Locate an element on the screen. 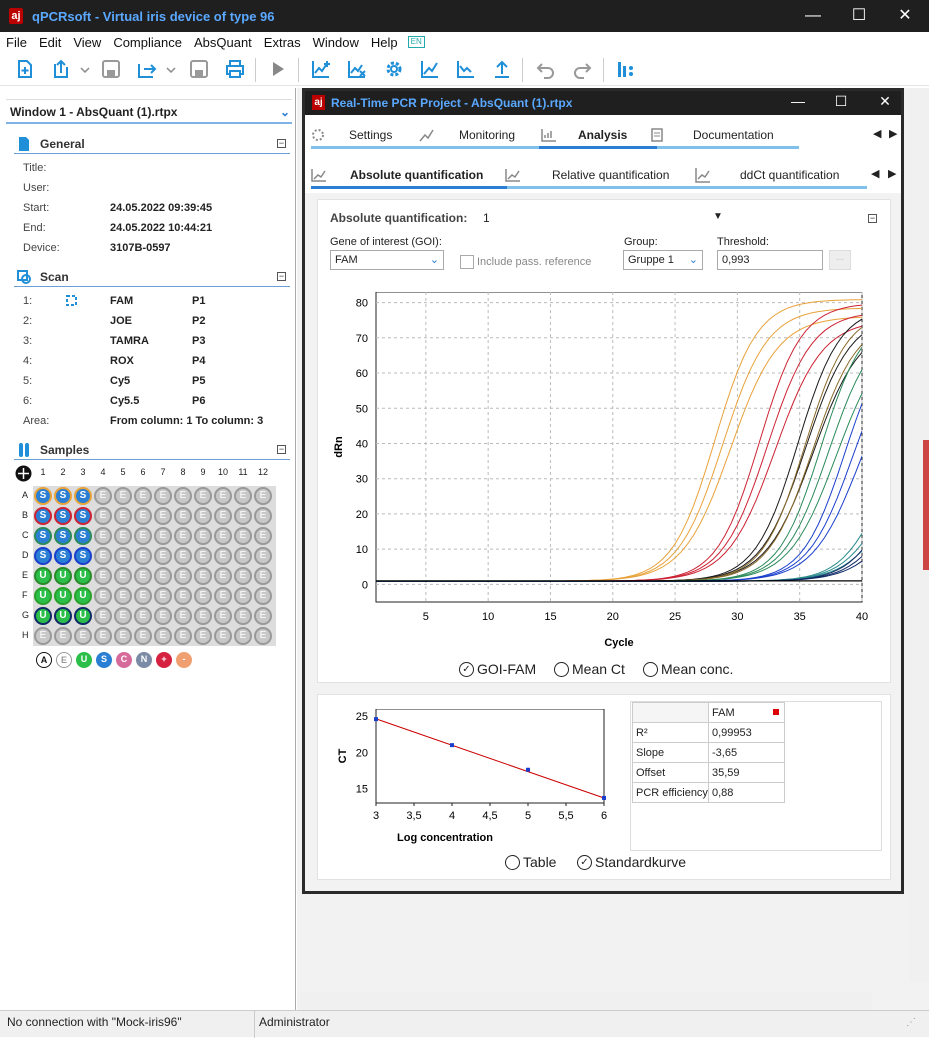 The width and height of the screenshot is (929, 1038). goi-select: FAM ⌄ is located at coordinates (387, 260).